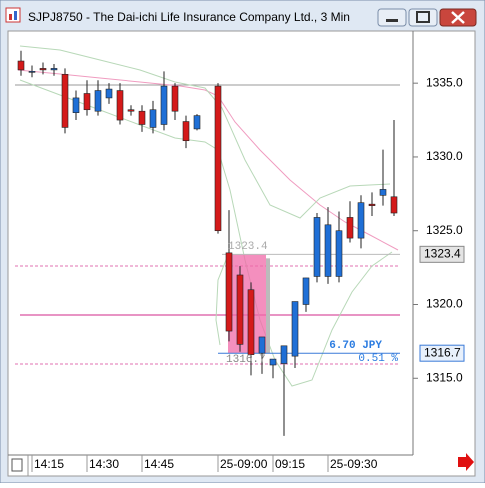 This screenshot has height=488, width=485. Describe the element at coordinates (444, 304) in the screenshot. I see `y-tick-label: 1320.0` at that location.